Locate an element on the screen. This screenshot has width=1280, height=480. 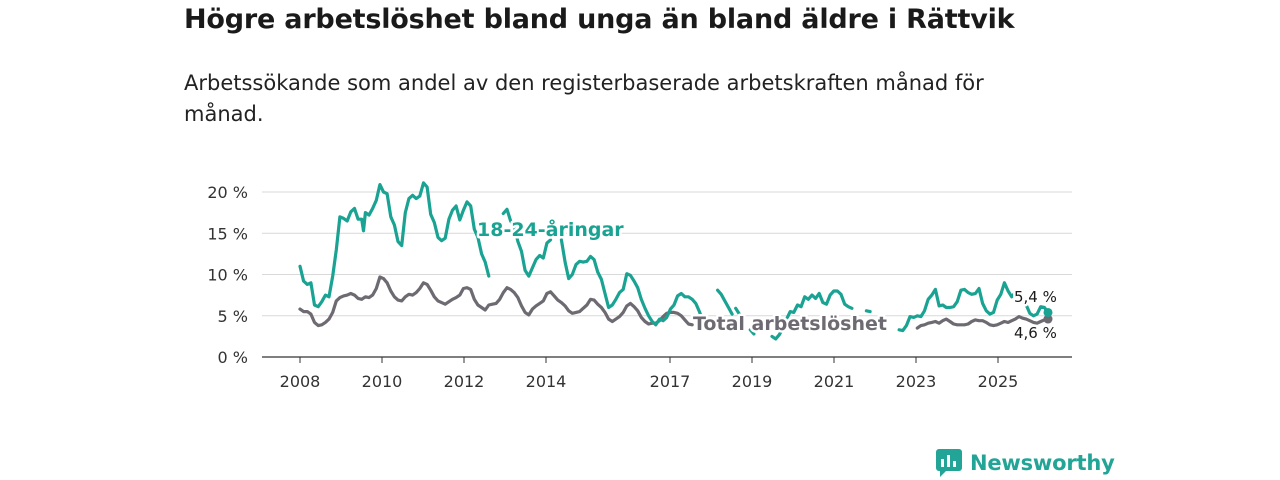
series-label-youth: 18-24-åringar is located at coordinates (550, 229).